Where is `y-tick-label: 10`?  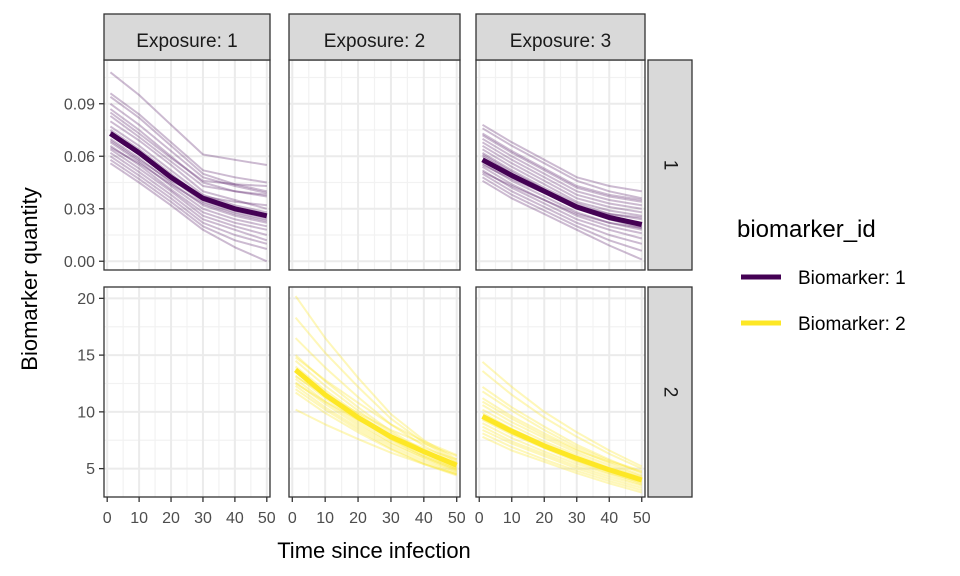 y-tick-label: 10 is located at coordinates (86, 412).